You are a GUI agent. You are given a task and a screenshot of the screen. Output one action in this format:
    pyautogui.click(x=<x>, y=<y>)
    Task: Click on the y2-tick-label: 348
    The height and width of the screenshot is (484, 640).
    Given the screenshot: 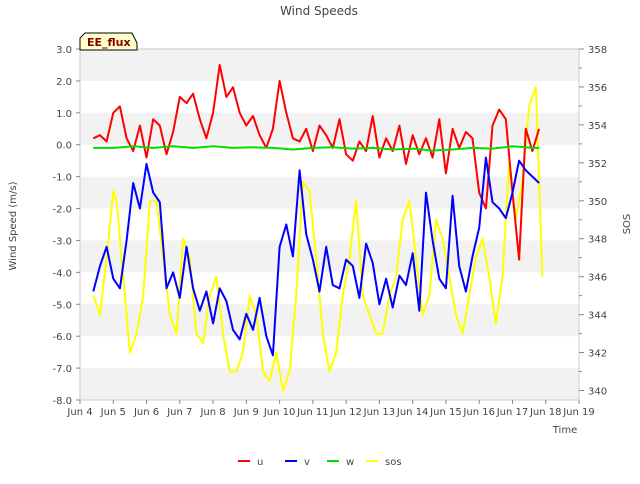 What is the action you would take?
    pyautogui.click(x=597, y=240)
    